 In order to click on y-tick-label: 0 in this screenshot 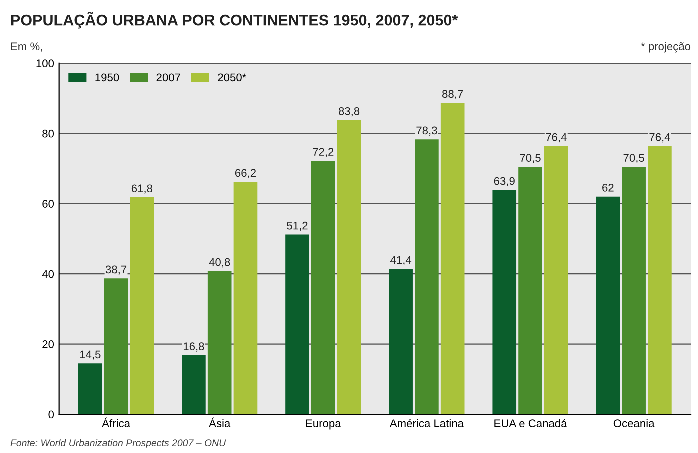, I will do `click(51, 414)`.